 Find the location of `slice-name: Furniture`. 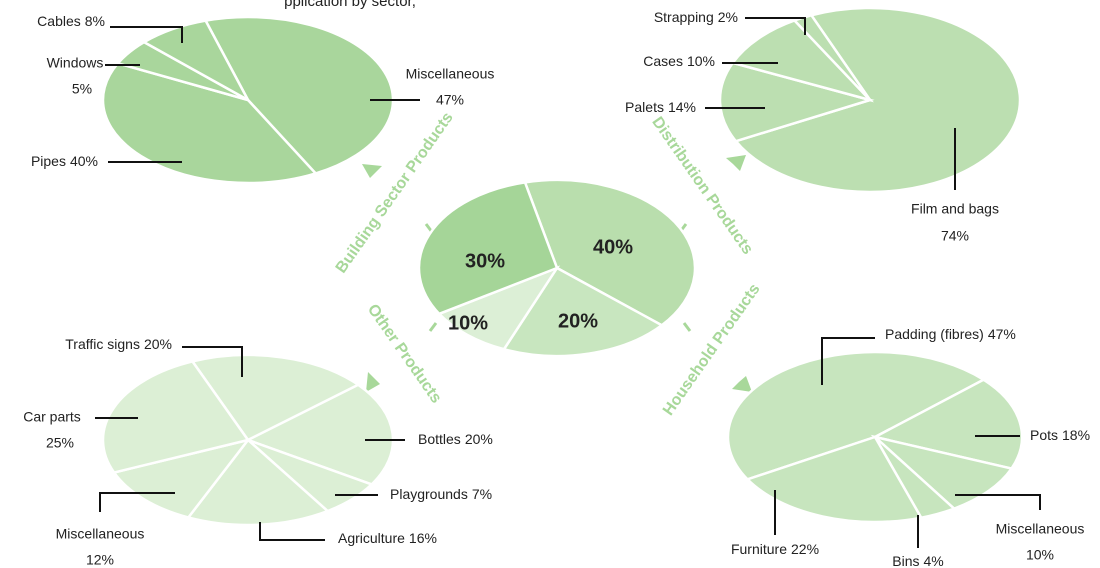

slice-name: Furniture is located at coordinates (759, 549).